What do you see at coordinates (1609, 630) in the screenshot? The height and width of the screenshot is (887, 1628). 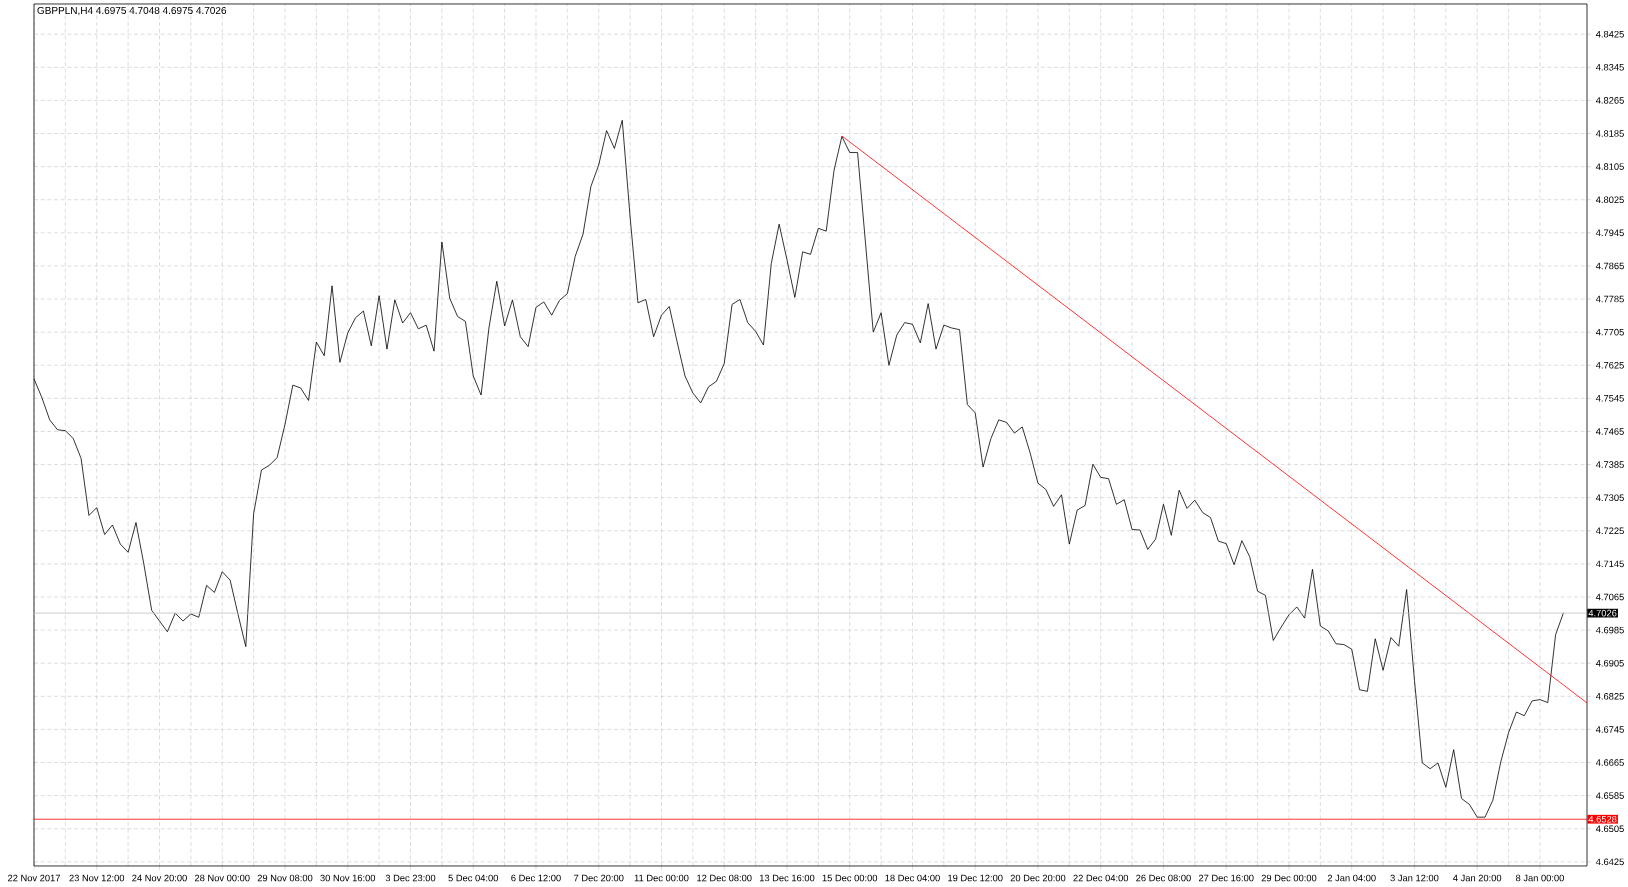 I see `y-tick-label: 4.6985` at bounding box center [1609, 630].